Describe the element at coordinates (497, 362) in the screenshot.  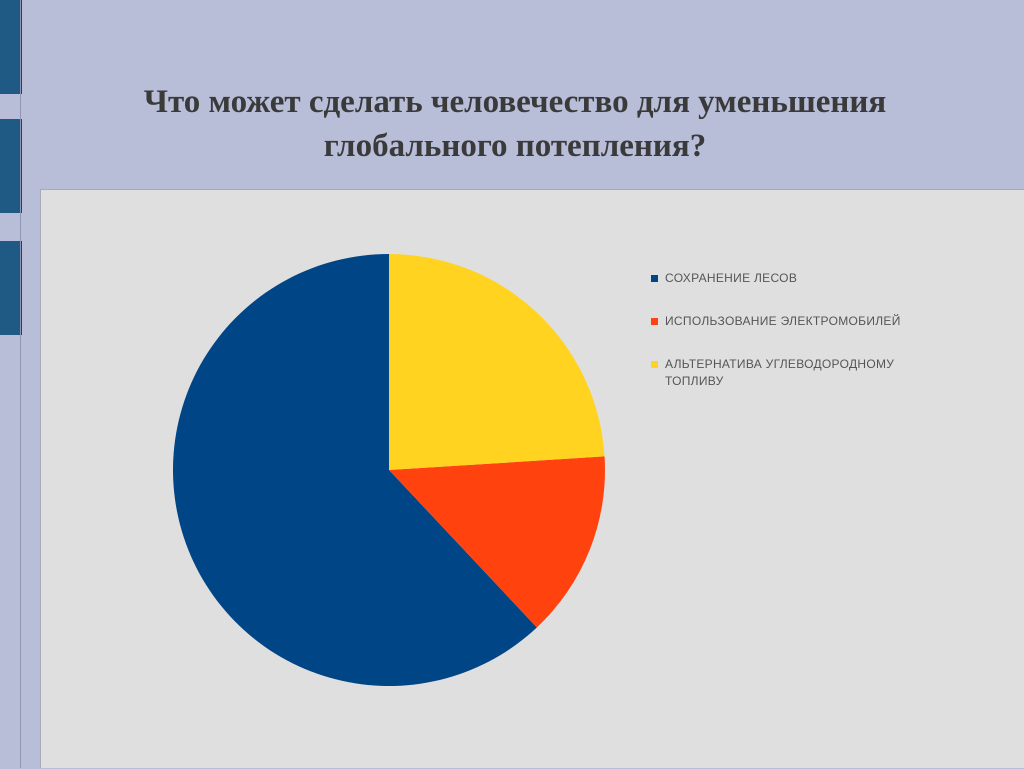
I see `pie-slice-alternative-fuel` at that location.